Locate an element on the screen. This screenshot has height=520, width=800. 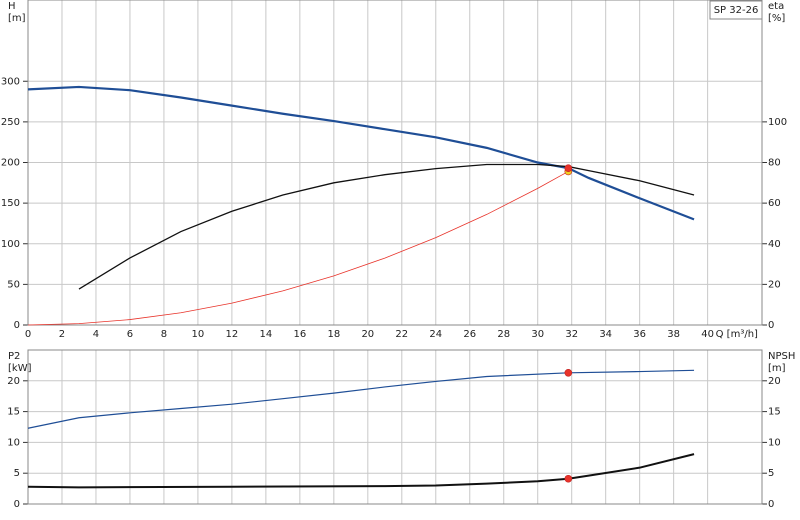
y-tick-label: 5 is located at coordinates (17, 473).